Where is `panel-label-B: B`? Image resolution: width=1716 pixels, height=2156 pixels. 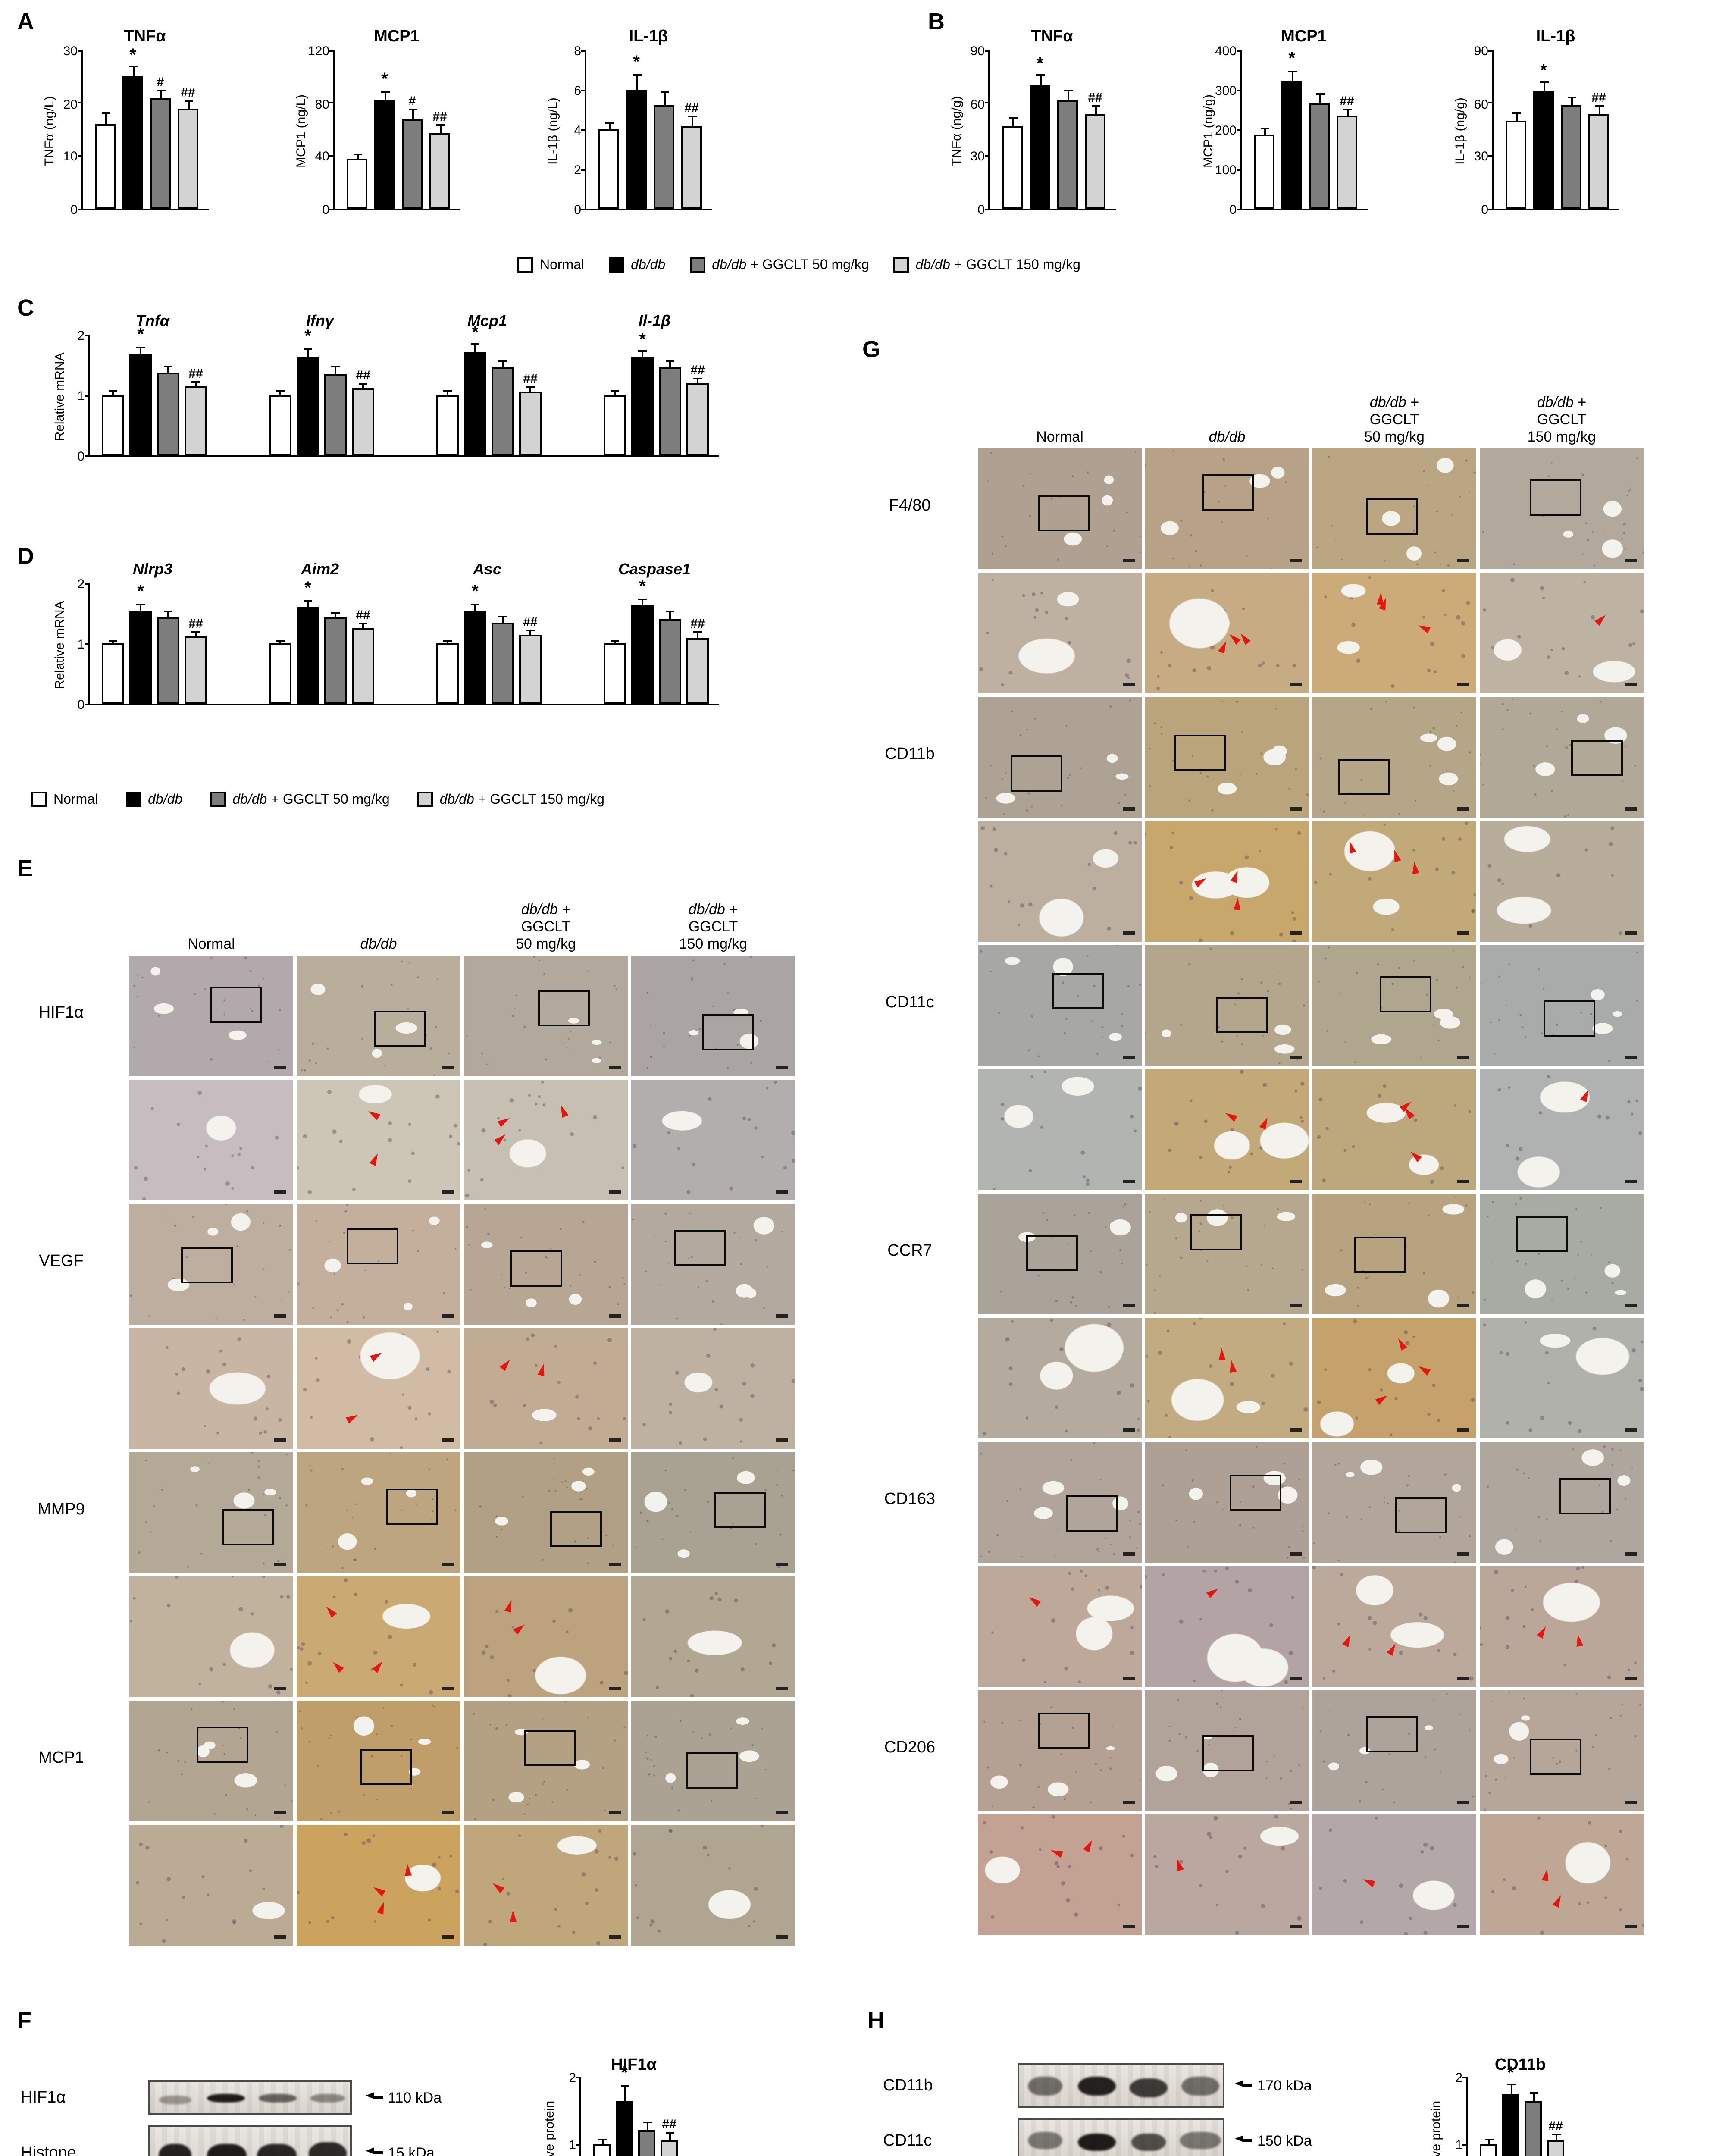
panel-label-B: B is located at coordinates (936, 21).